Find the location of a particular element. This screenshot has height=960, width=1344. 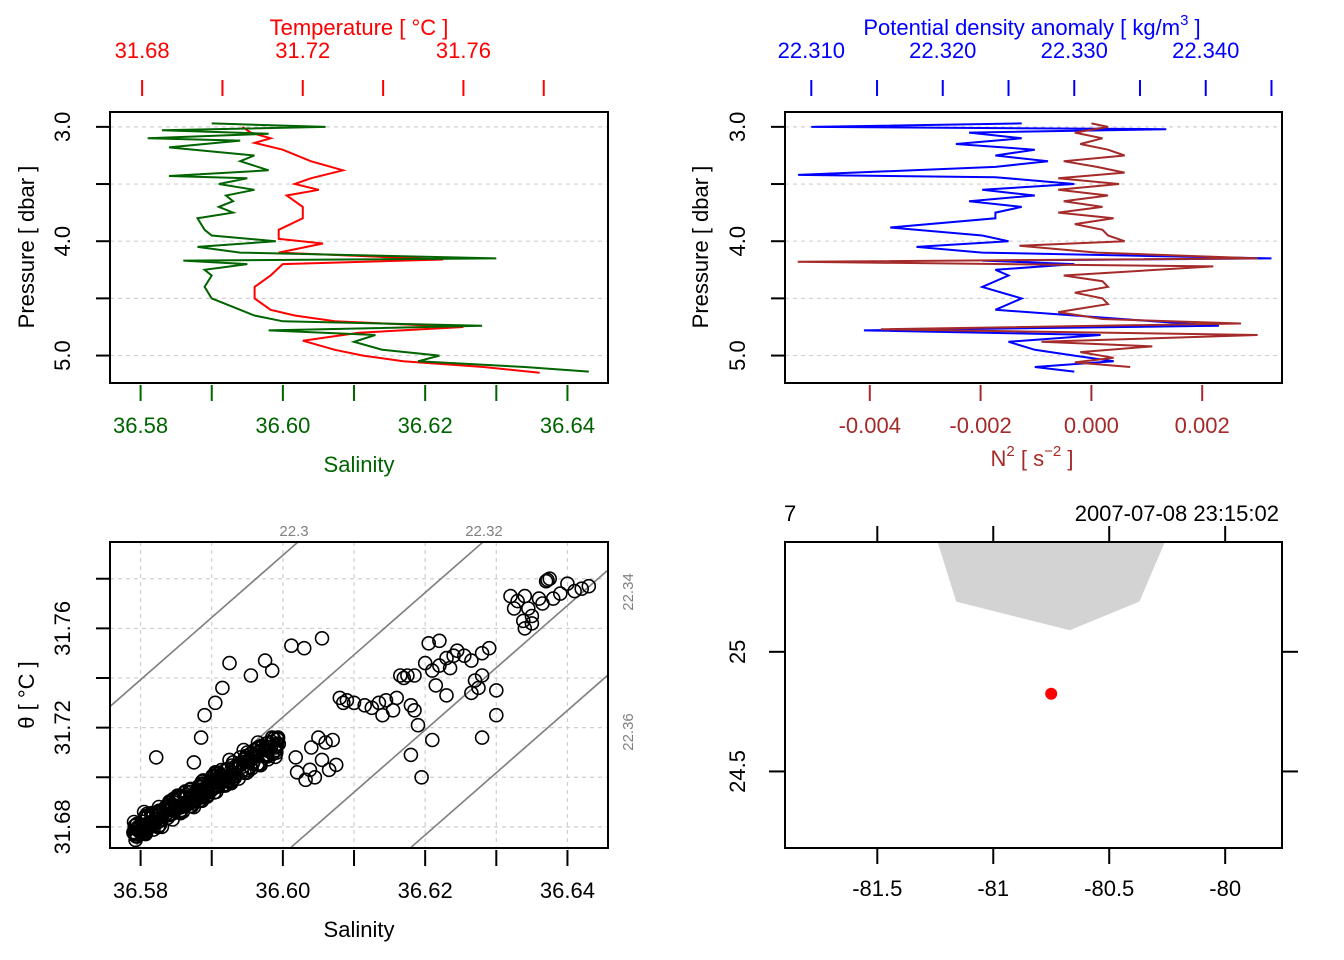

top-axis-longitude-ticks is located at coordinates (1051, 534).